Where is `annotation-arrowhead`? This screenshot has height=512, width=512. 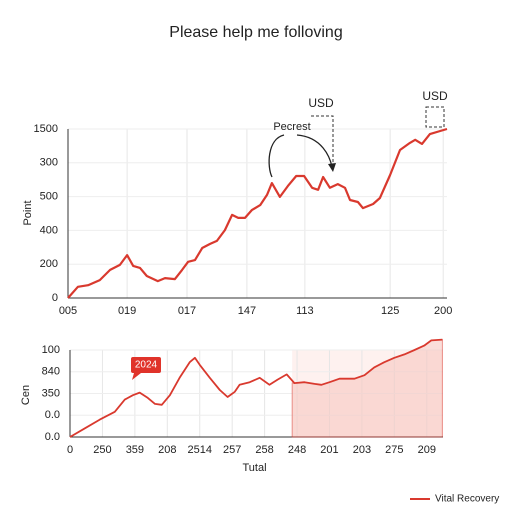
annotation-arrowhead is located at coordinates (332, 167).